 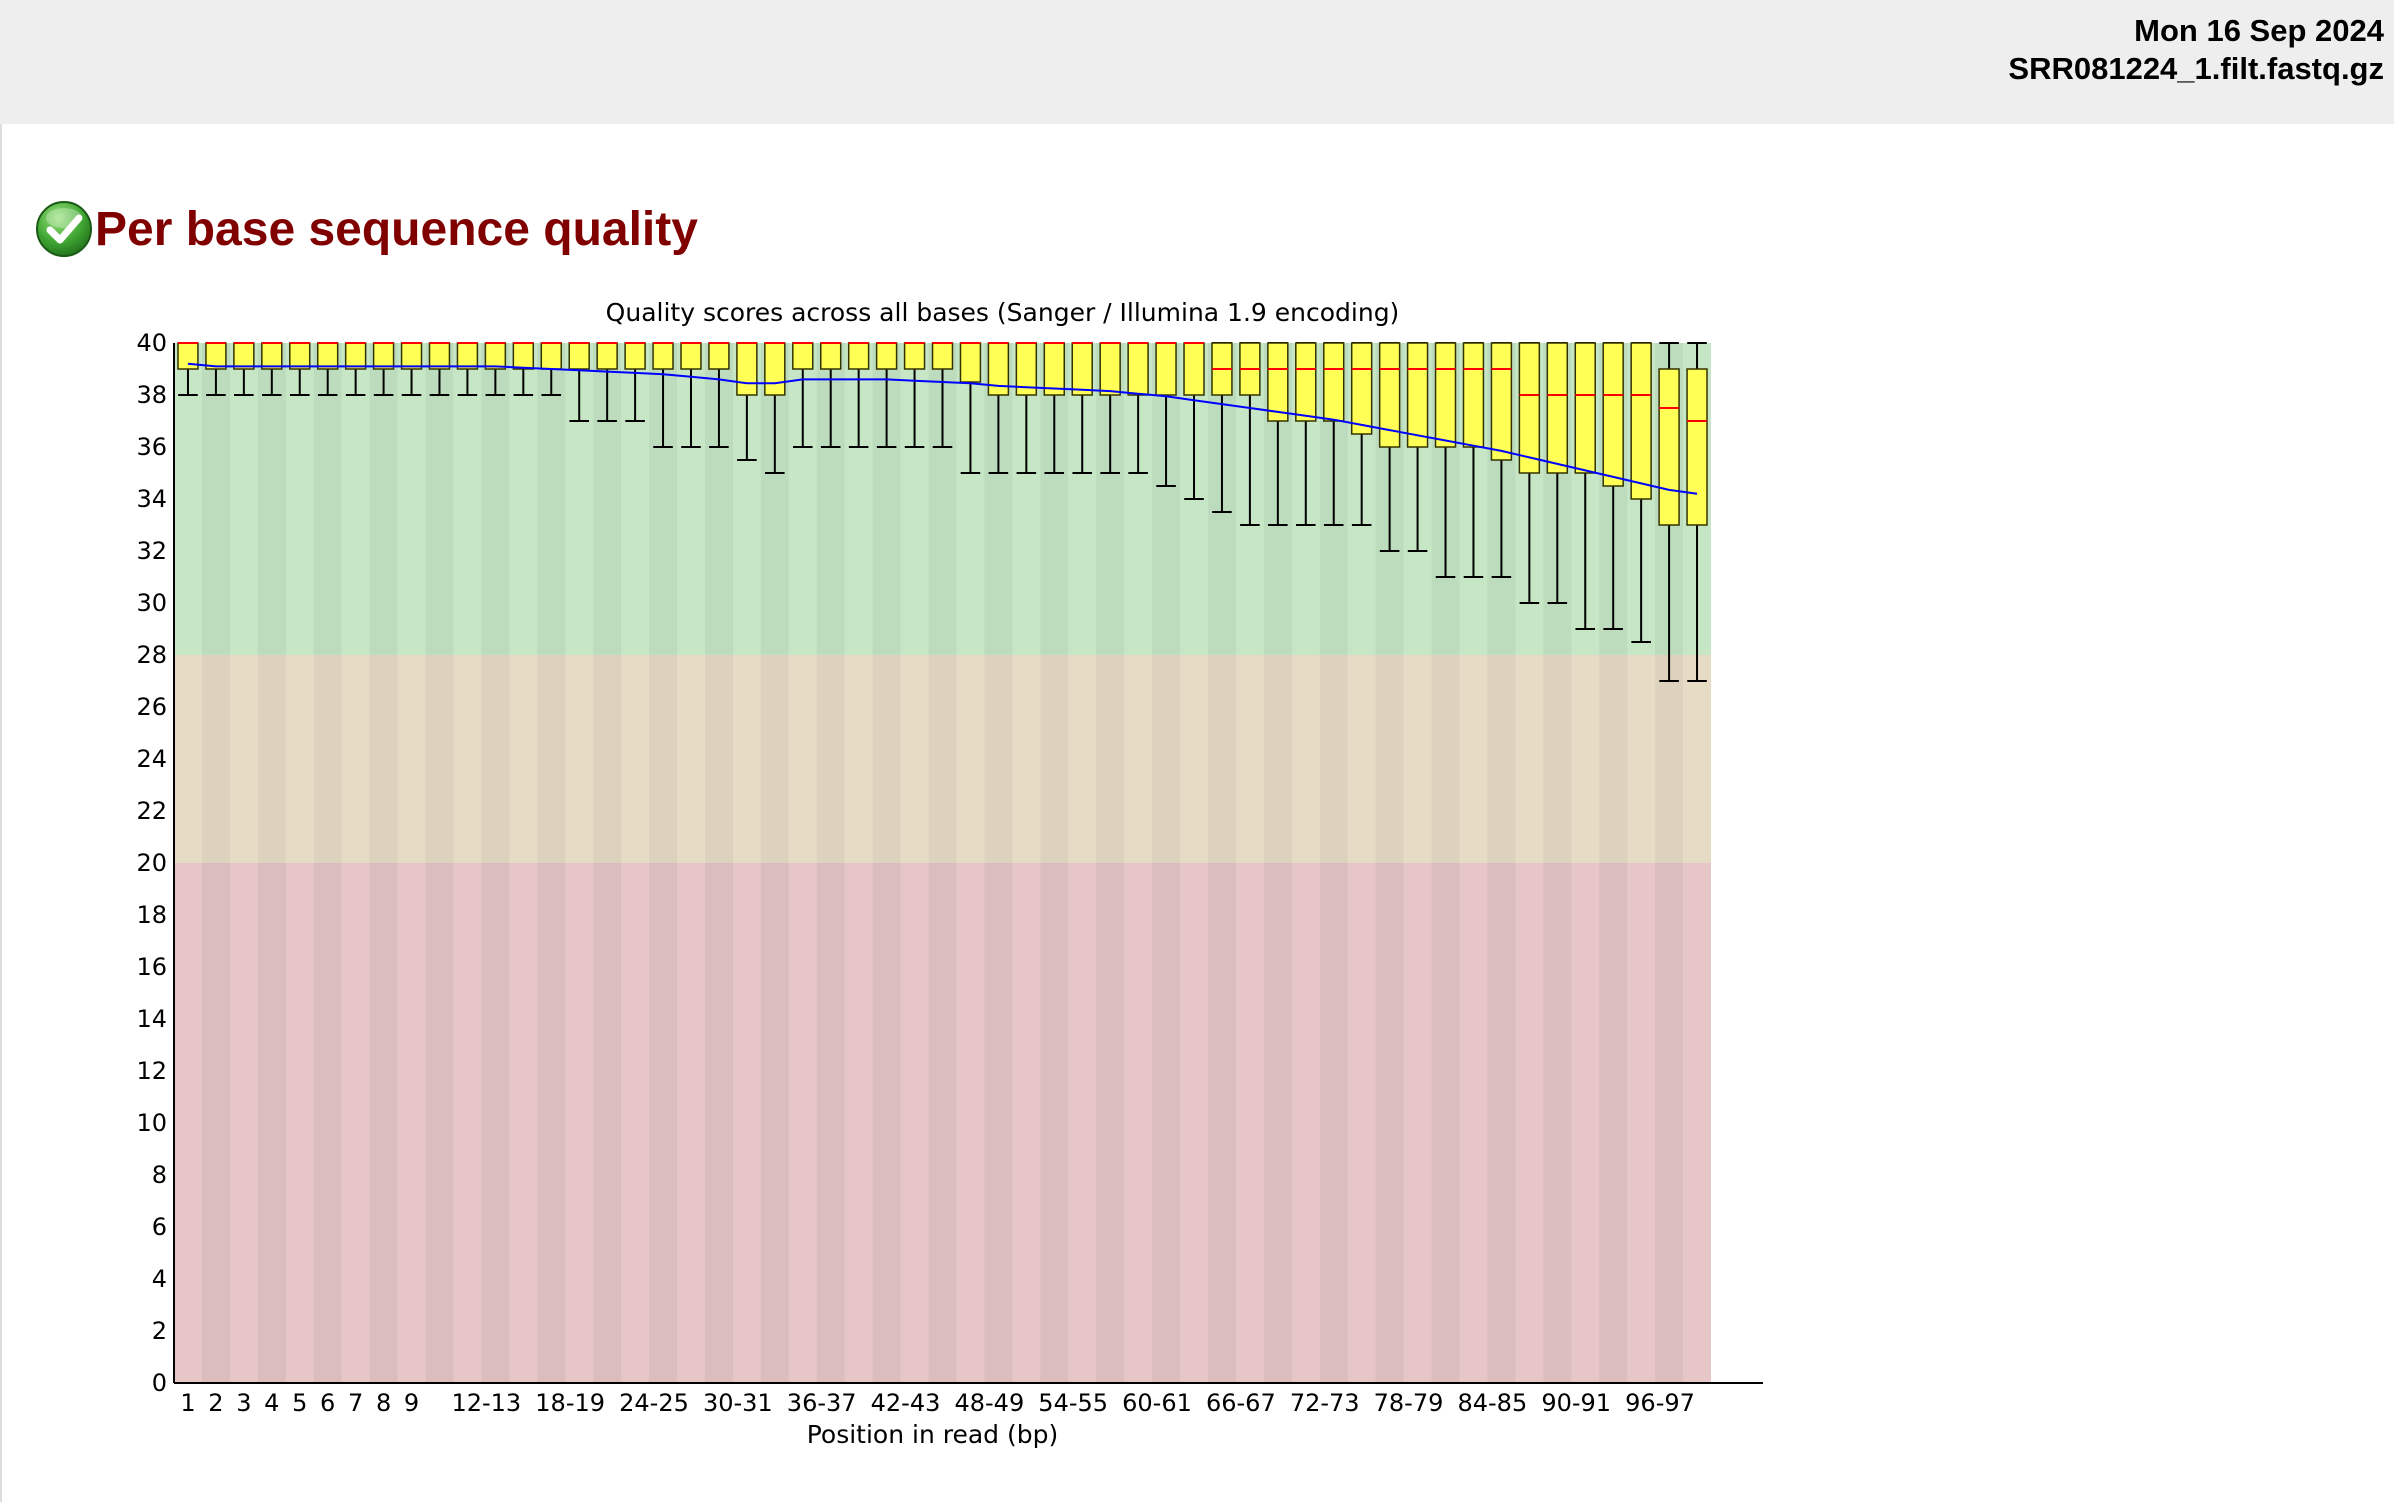 What do you see at coordinates (411, 1403) in the screenshot?
I see `x-tick-label: 9` at bounding box center [411, 1403].